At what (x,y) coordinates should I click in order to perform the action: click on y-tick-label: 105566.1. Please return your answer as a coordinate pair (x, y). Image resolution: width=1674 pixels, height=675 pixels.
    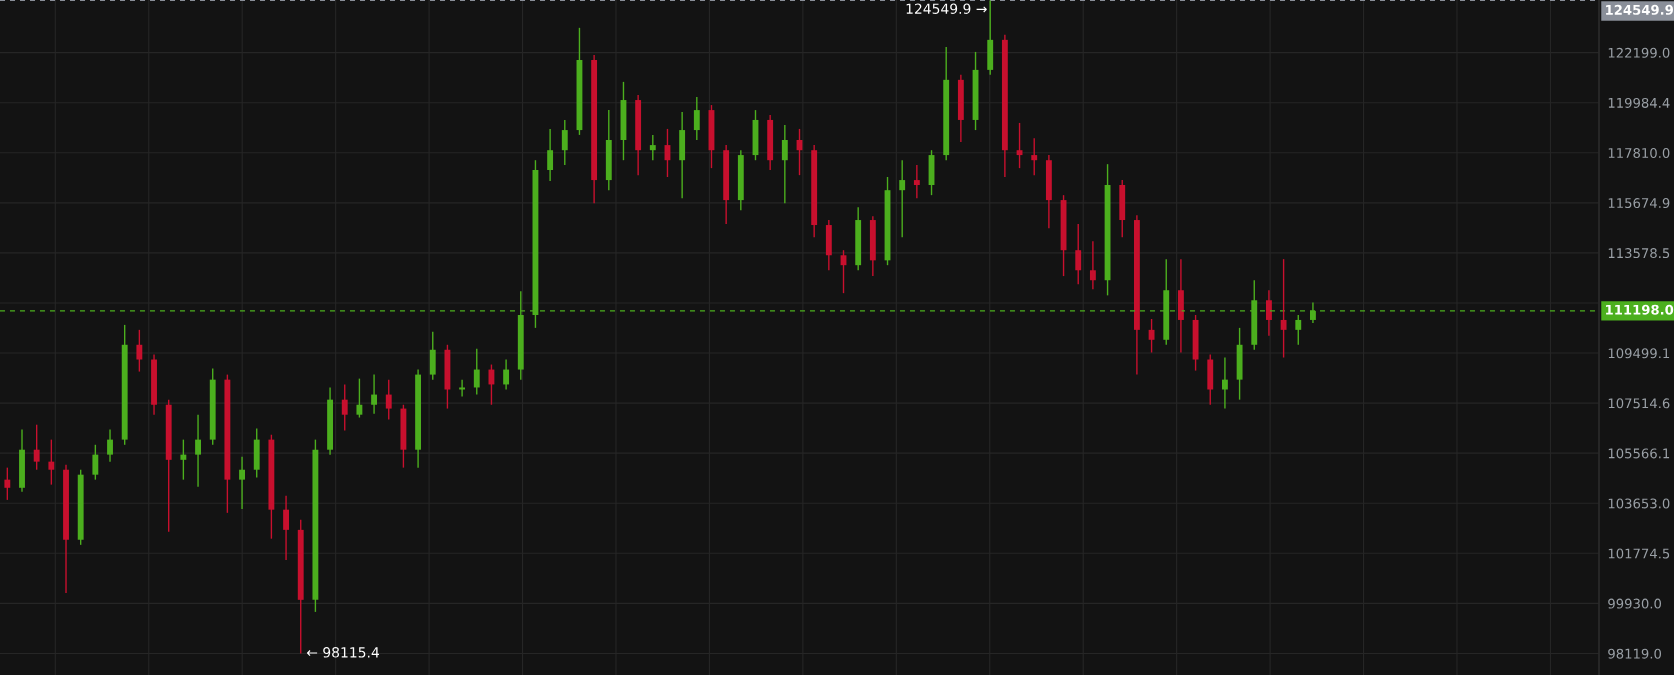
    Looking at the image, I should click on (1639, 453).